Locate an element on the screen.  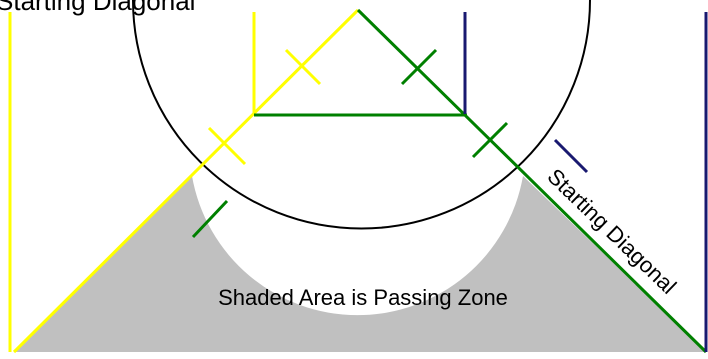
green-tick-upper is located at coordinates (419, 67).